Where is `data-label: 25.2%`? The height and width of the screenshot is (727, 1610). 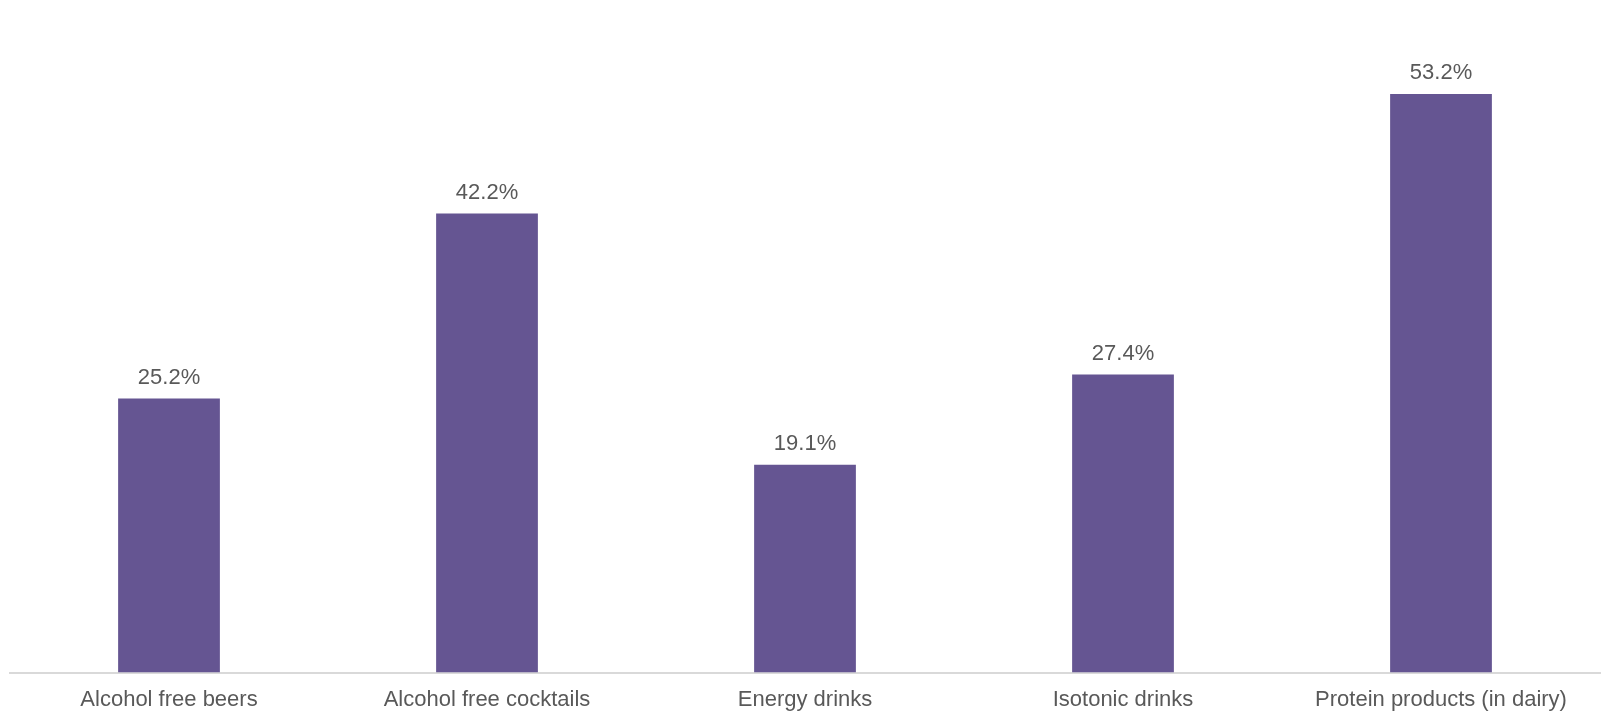 data-label: 25.2% is located at coordinates (169, 376).